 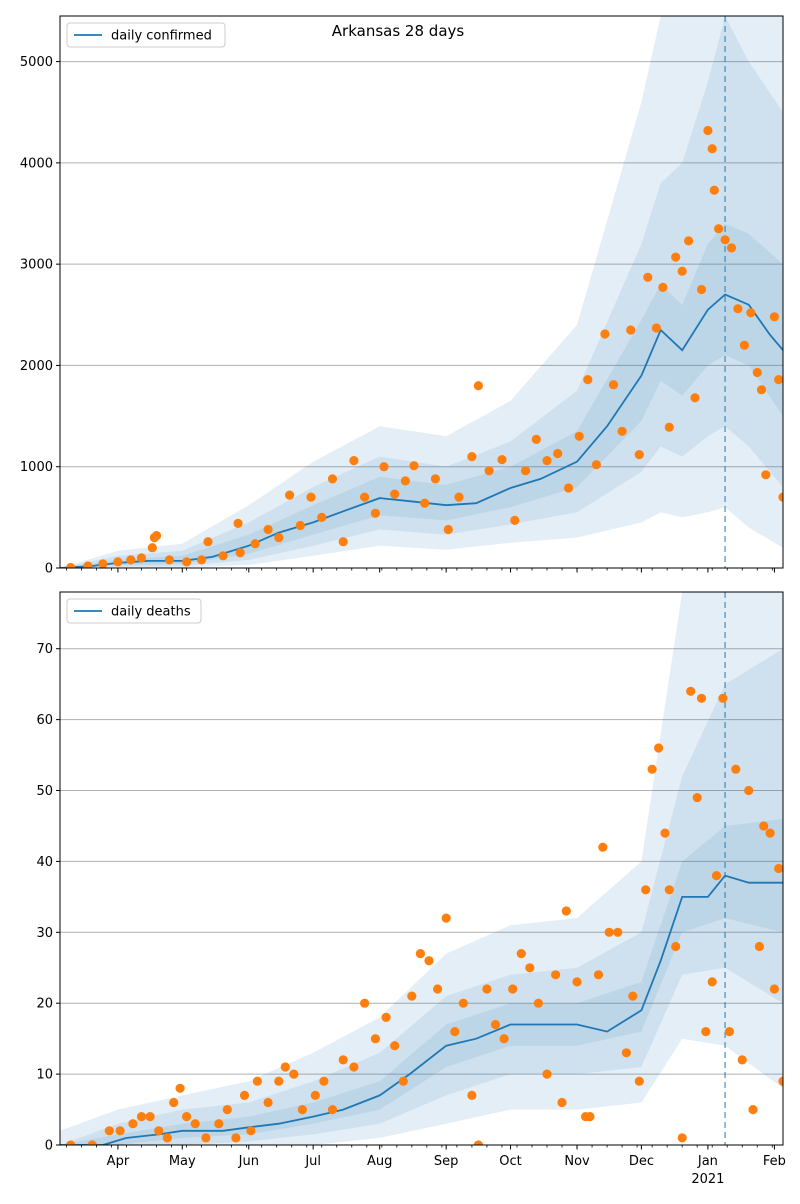 I want to click on x-tick-label: Dec, so click(x=641, y=1161).